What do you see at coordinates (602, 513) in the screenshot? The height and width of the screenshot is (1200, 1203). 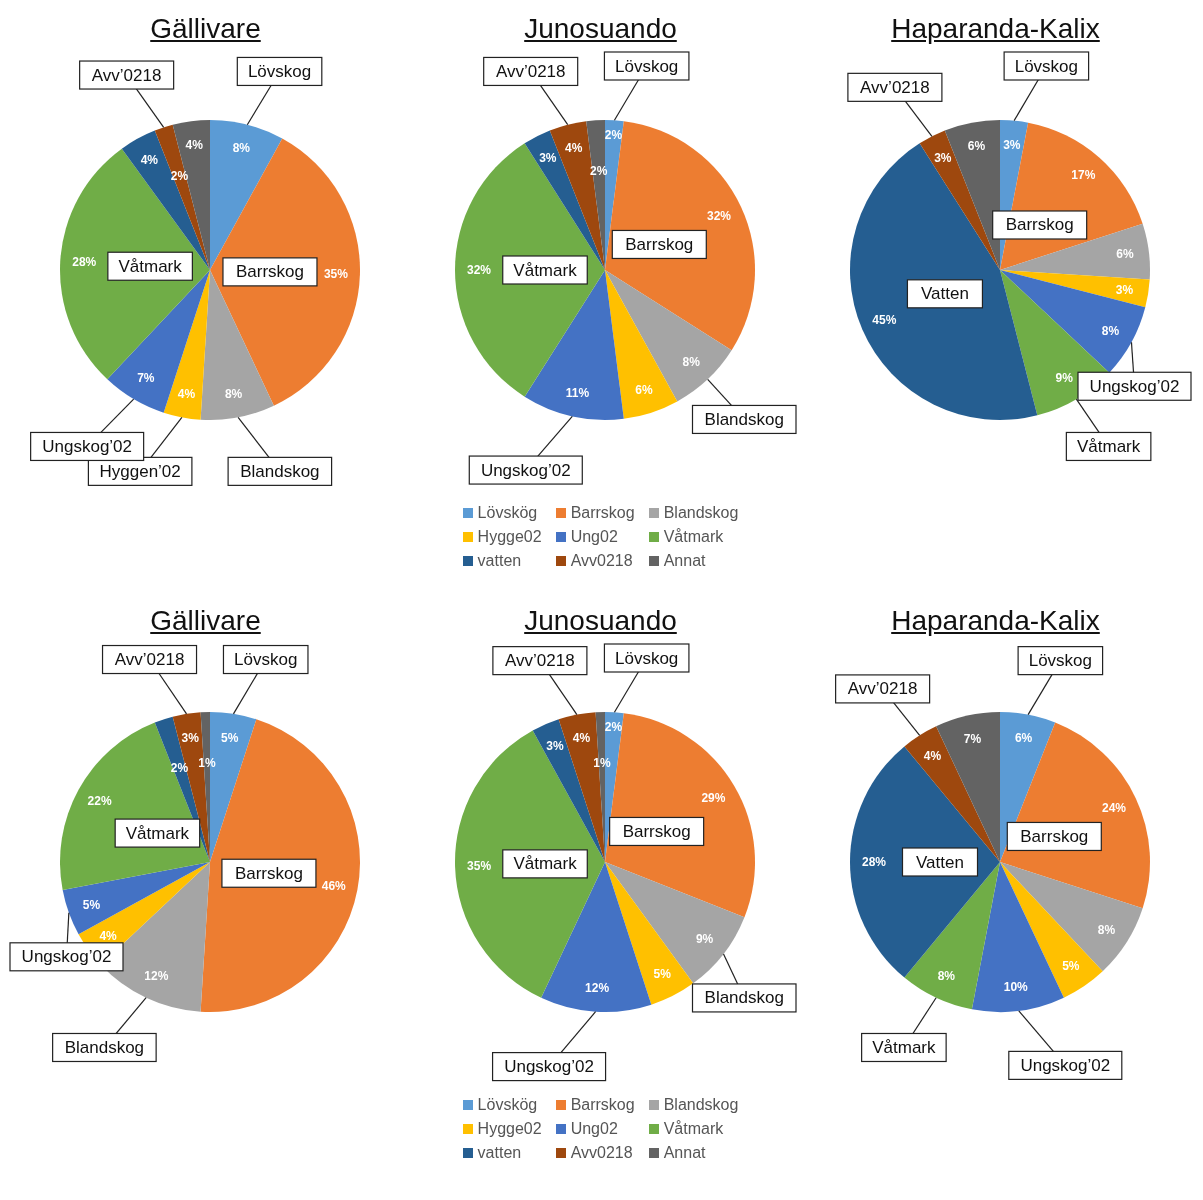 I see `legend-label: Barrskog` at bounding box center [602, 513].